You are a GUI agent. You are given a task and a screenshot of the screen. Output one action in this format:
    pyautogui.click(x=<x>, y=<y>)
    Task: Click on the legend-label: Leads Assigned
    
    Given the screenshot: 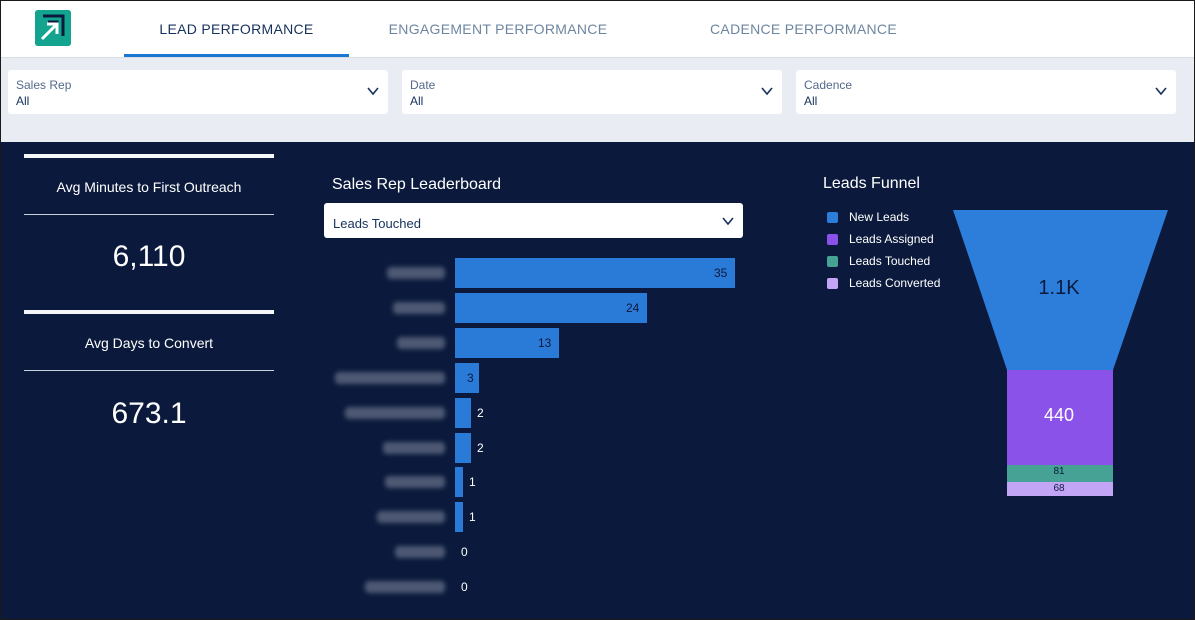 What is the action you would take?
    pyautogui.click(x=891, y=239)
    